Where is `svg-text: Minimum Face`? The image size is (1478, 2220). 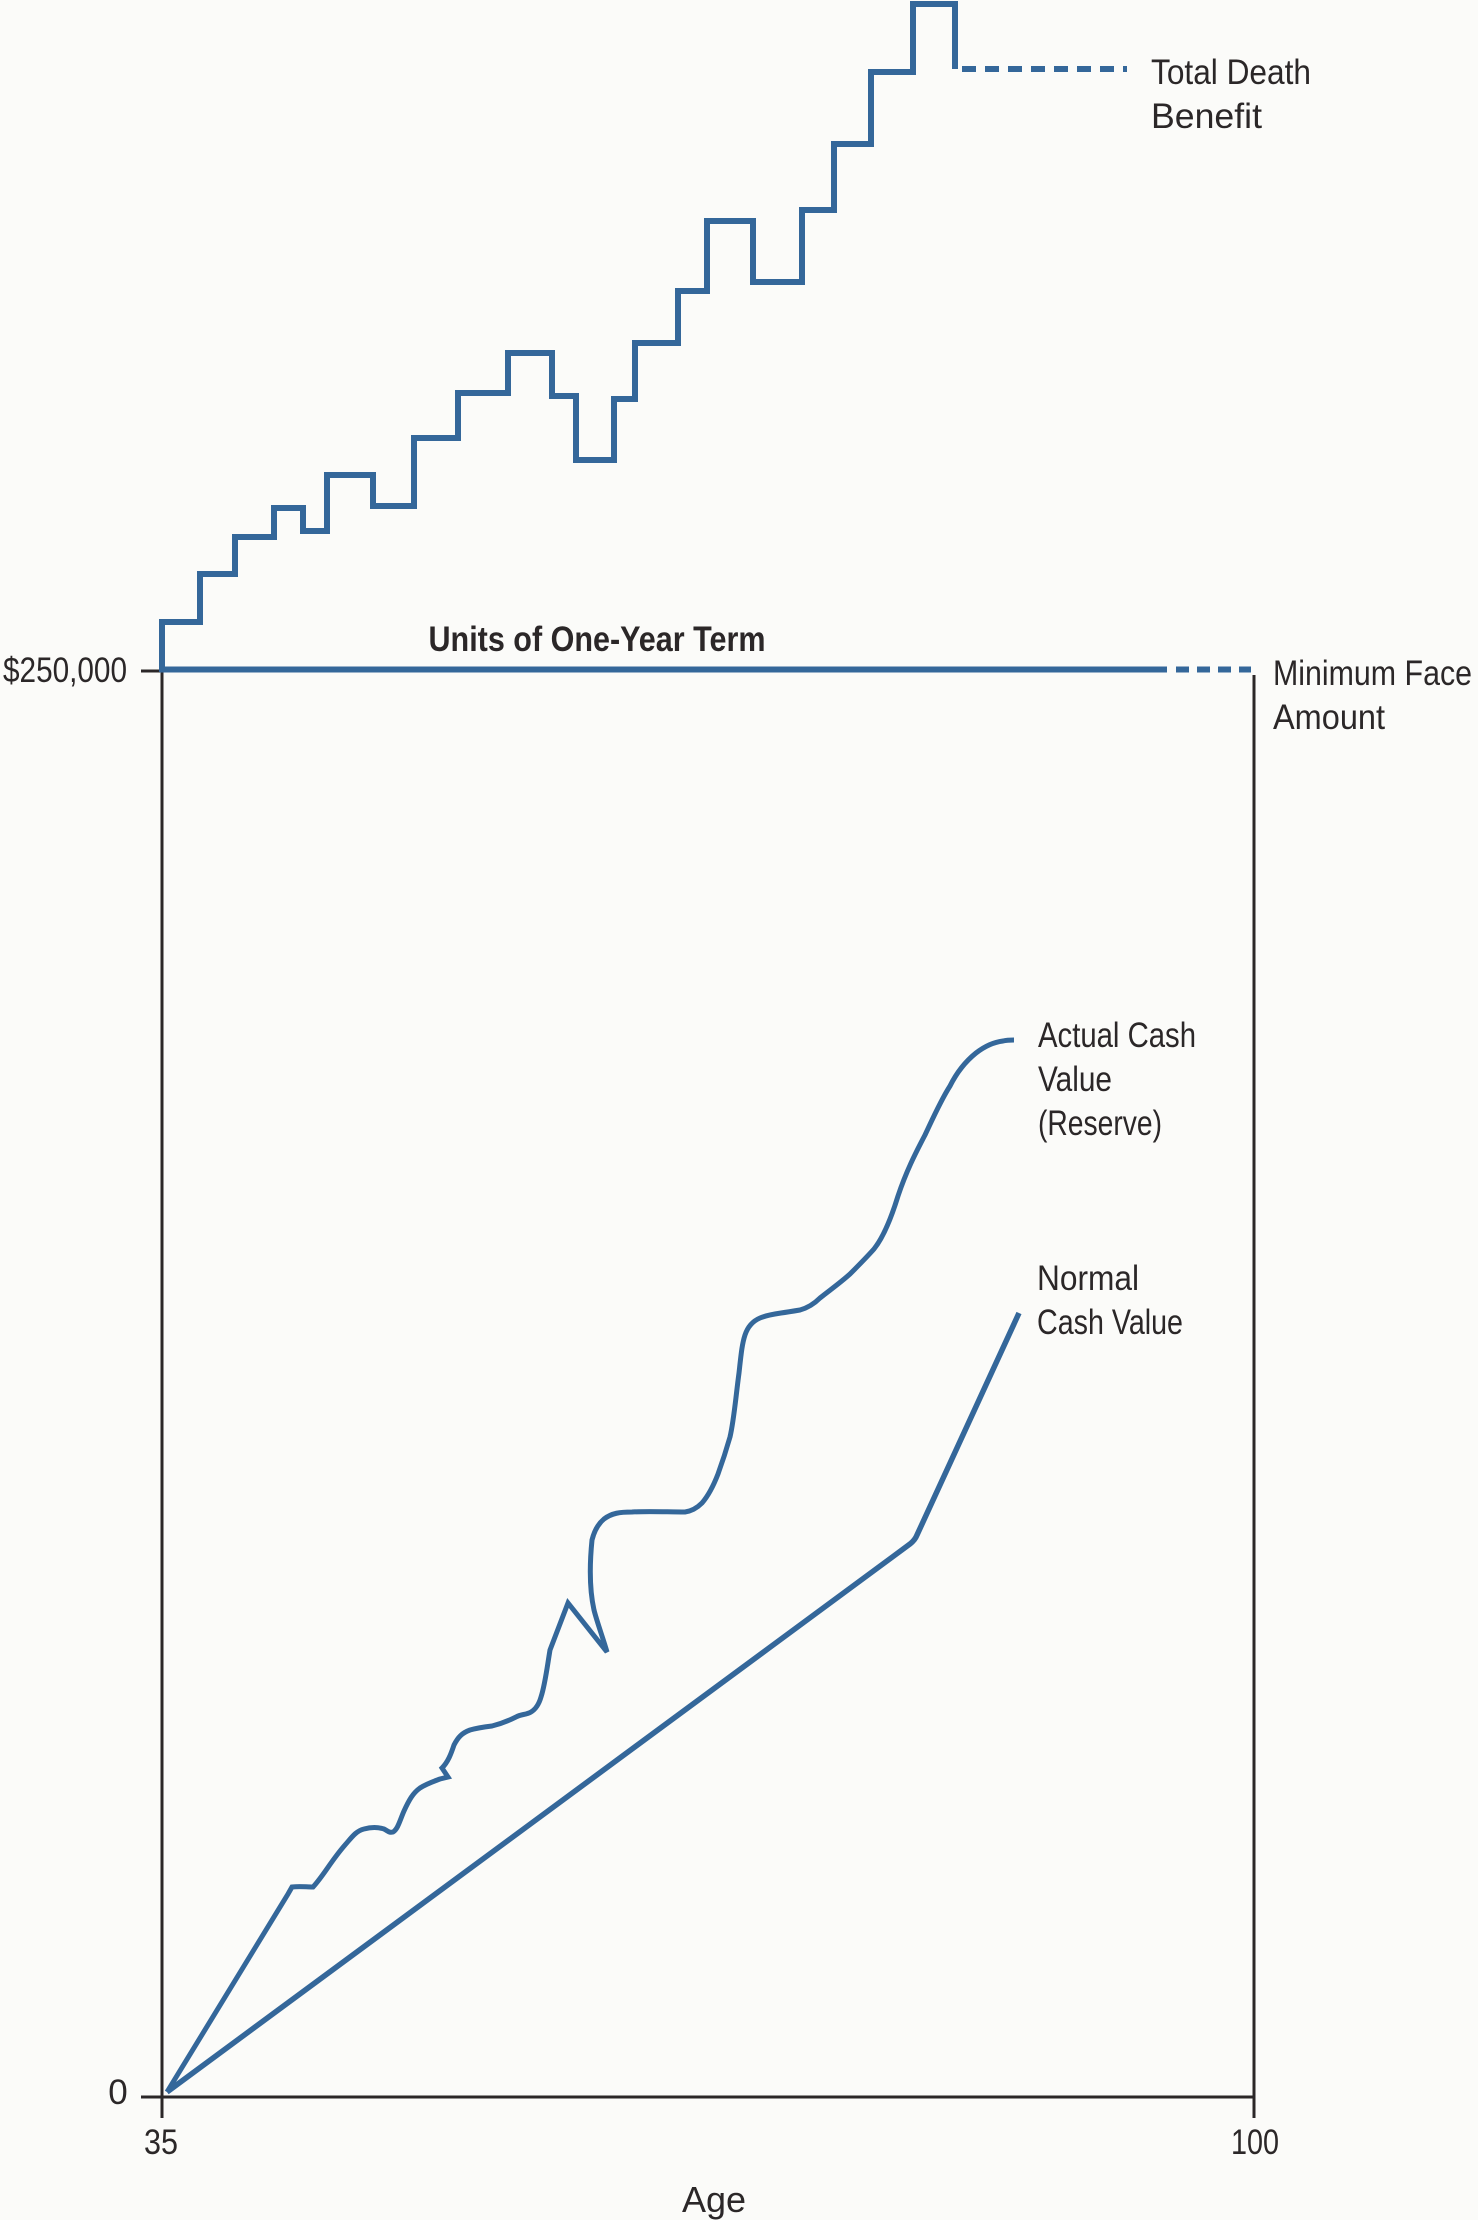 svg-text: Minimum Face is located at coordinates (1372, 673).